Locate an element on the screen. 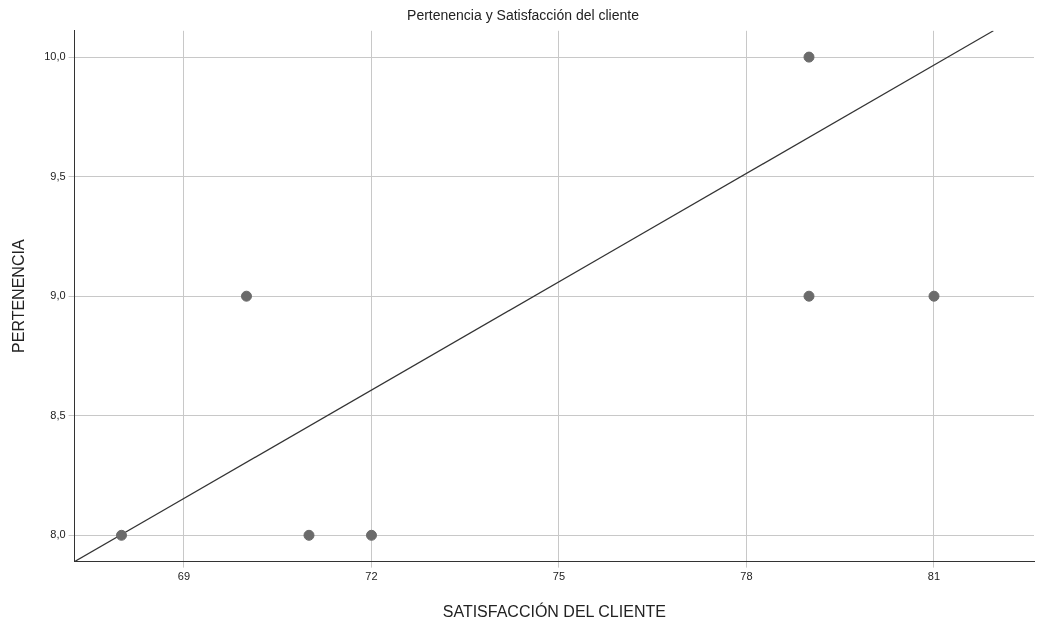 The height and width of the screenshot is (632, 1040). y-tick-label: 9,5 is located at coordinates (58, 175).